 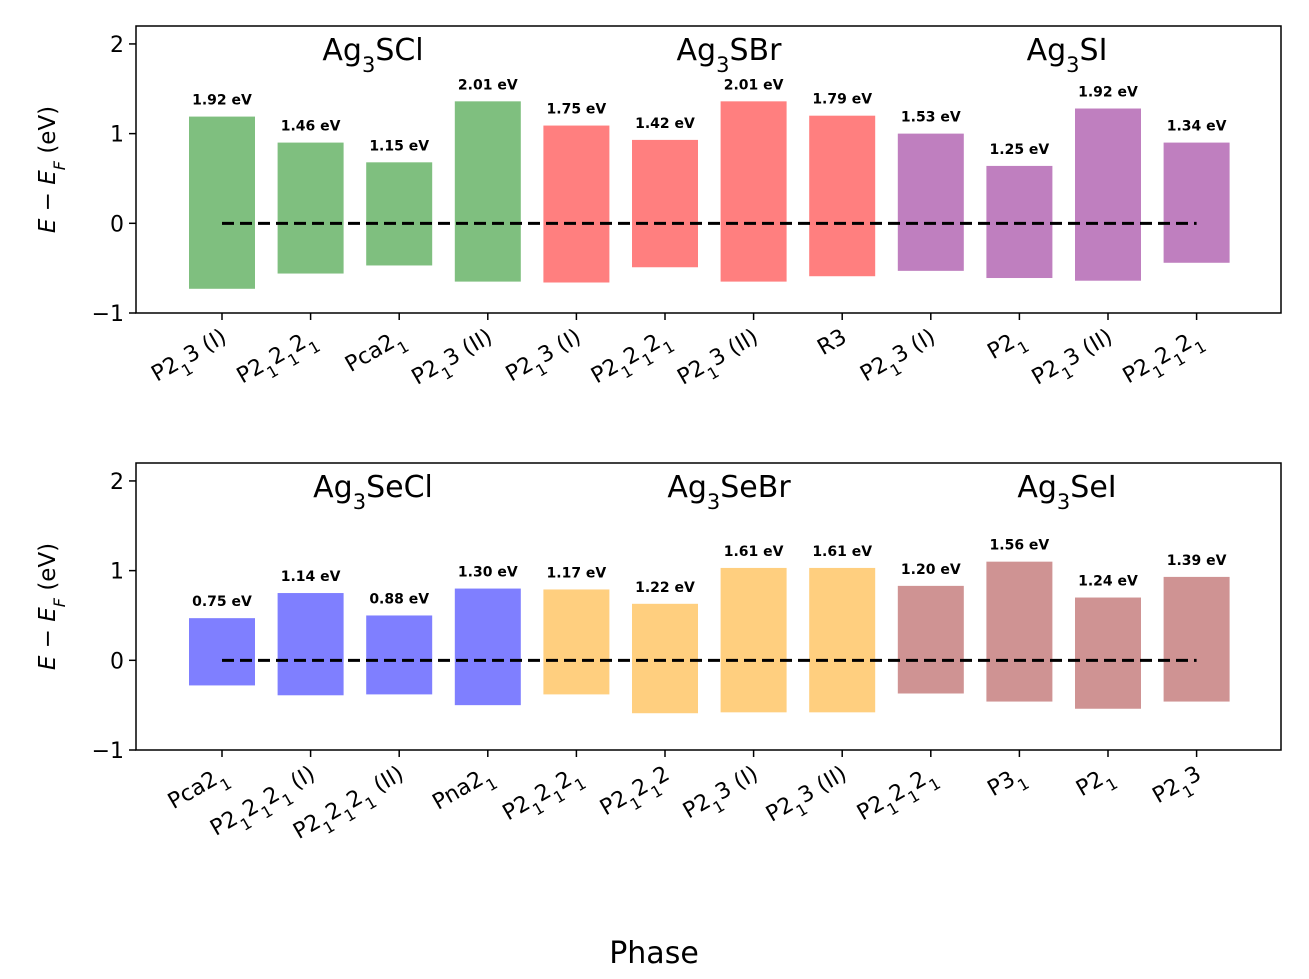 What do you see at coordinates (637, 795) in the screenshot?
I see `x-tick-label: P21212` at bounding box center [637, 795].